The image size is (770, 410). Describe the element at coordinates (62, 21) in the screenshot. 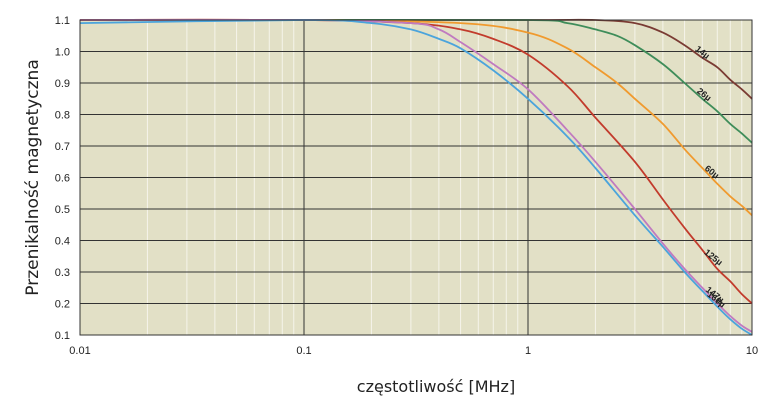

I see `y-tick-label: 1.1` at that location.